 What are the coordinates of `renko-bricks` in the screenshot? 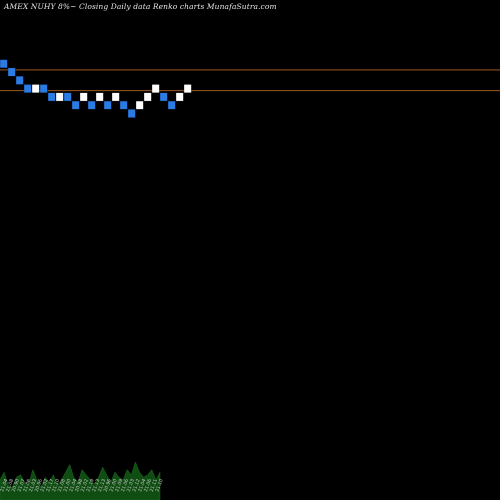 It's located at (96, 88).